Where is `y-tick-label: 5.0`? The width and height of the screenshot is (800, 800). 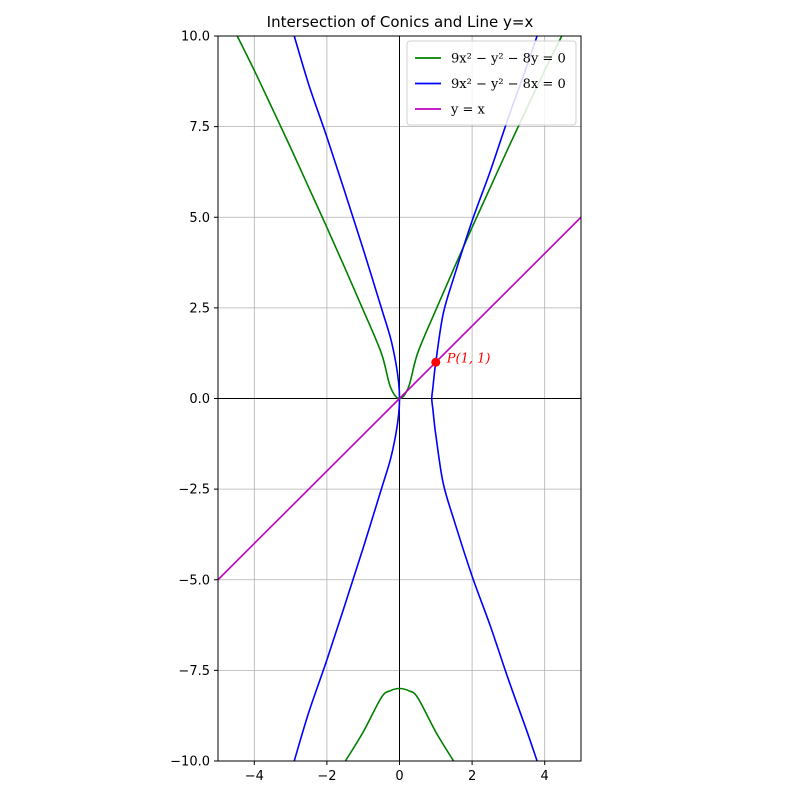 y-tick-label: 5.0 is located at coordinates (199, 218).